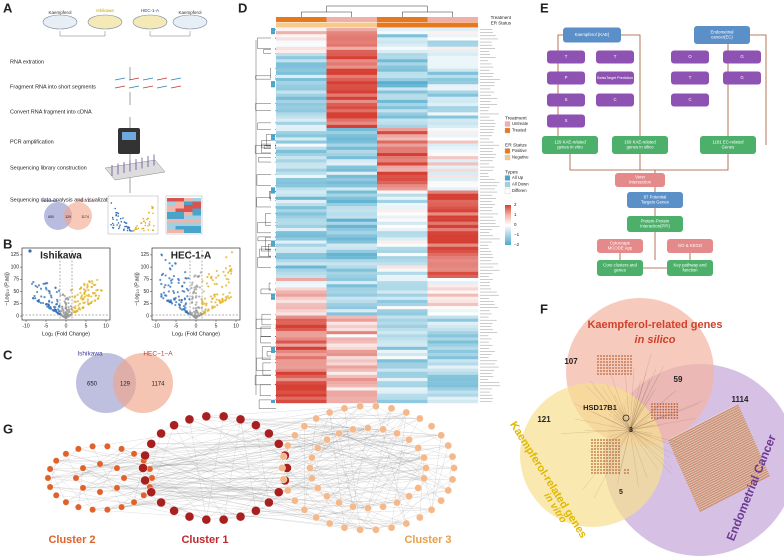  I want to click on x-tick-label: 0, so click(66, 326).